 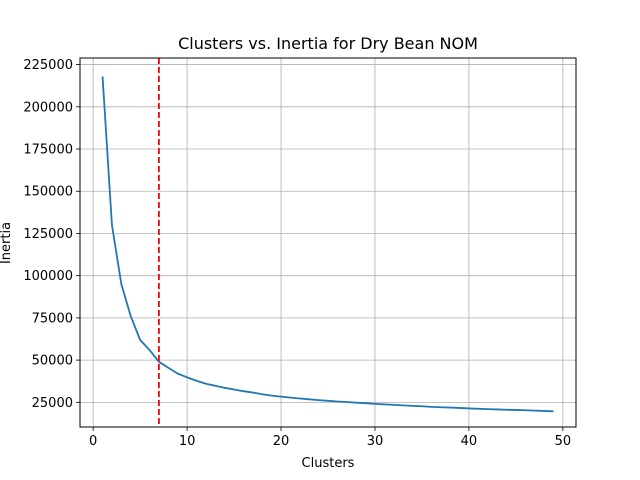 What do you see at coordinates (7, 243) in the screenshot?
I see `y-axis-label: Inertia` at bounding box center [7, 243].